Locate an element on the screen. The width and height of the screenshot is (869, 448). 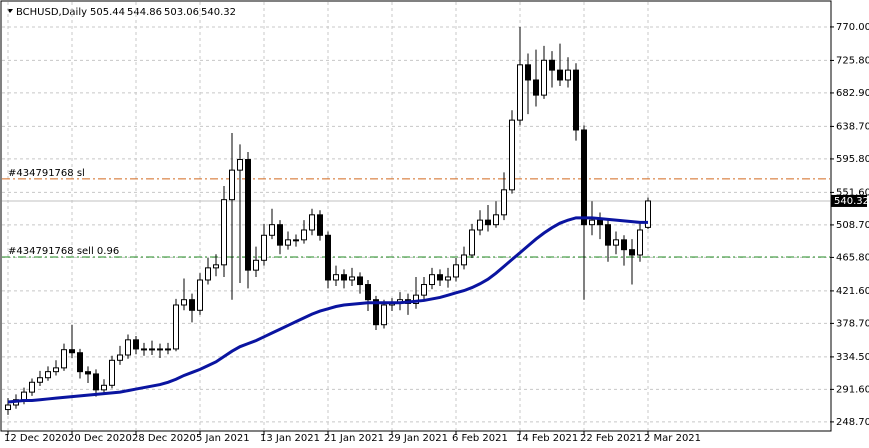
y-tick-label: 248.70 is located at coordinates (852, 422).